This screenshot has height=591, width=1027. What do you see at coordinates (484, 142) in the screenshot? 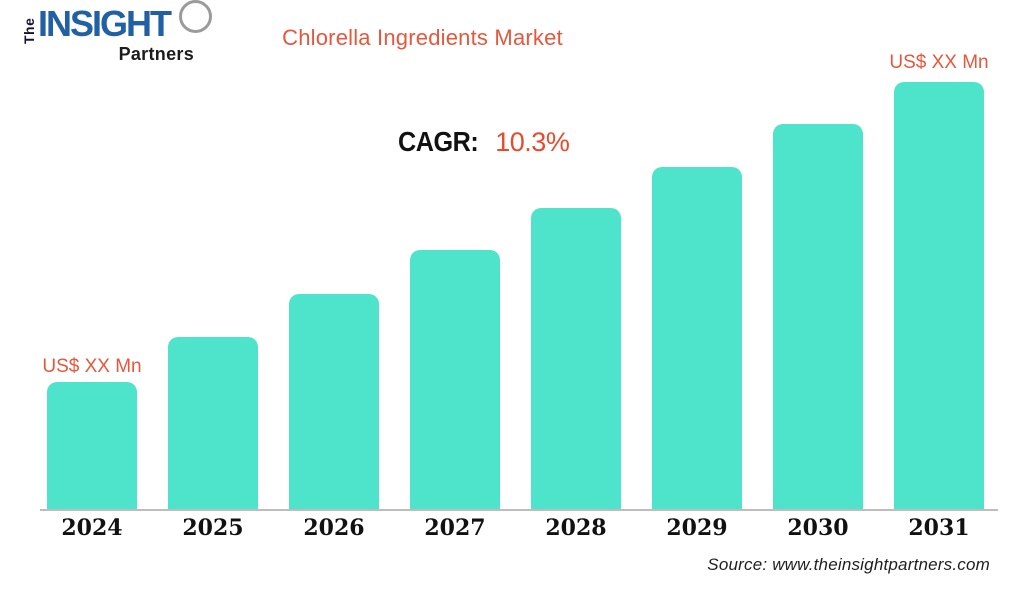
I see `cagr-annotation: CAGR: 10.3%` at bounding box center [484, 142].